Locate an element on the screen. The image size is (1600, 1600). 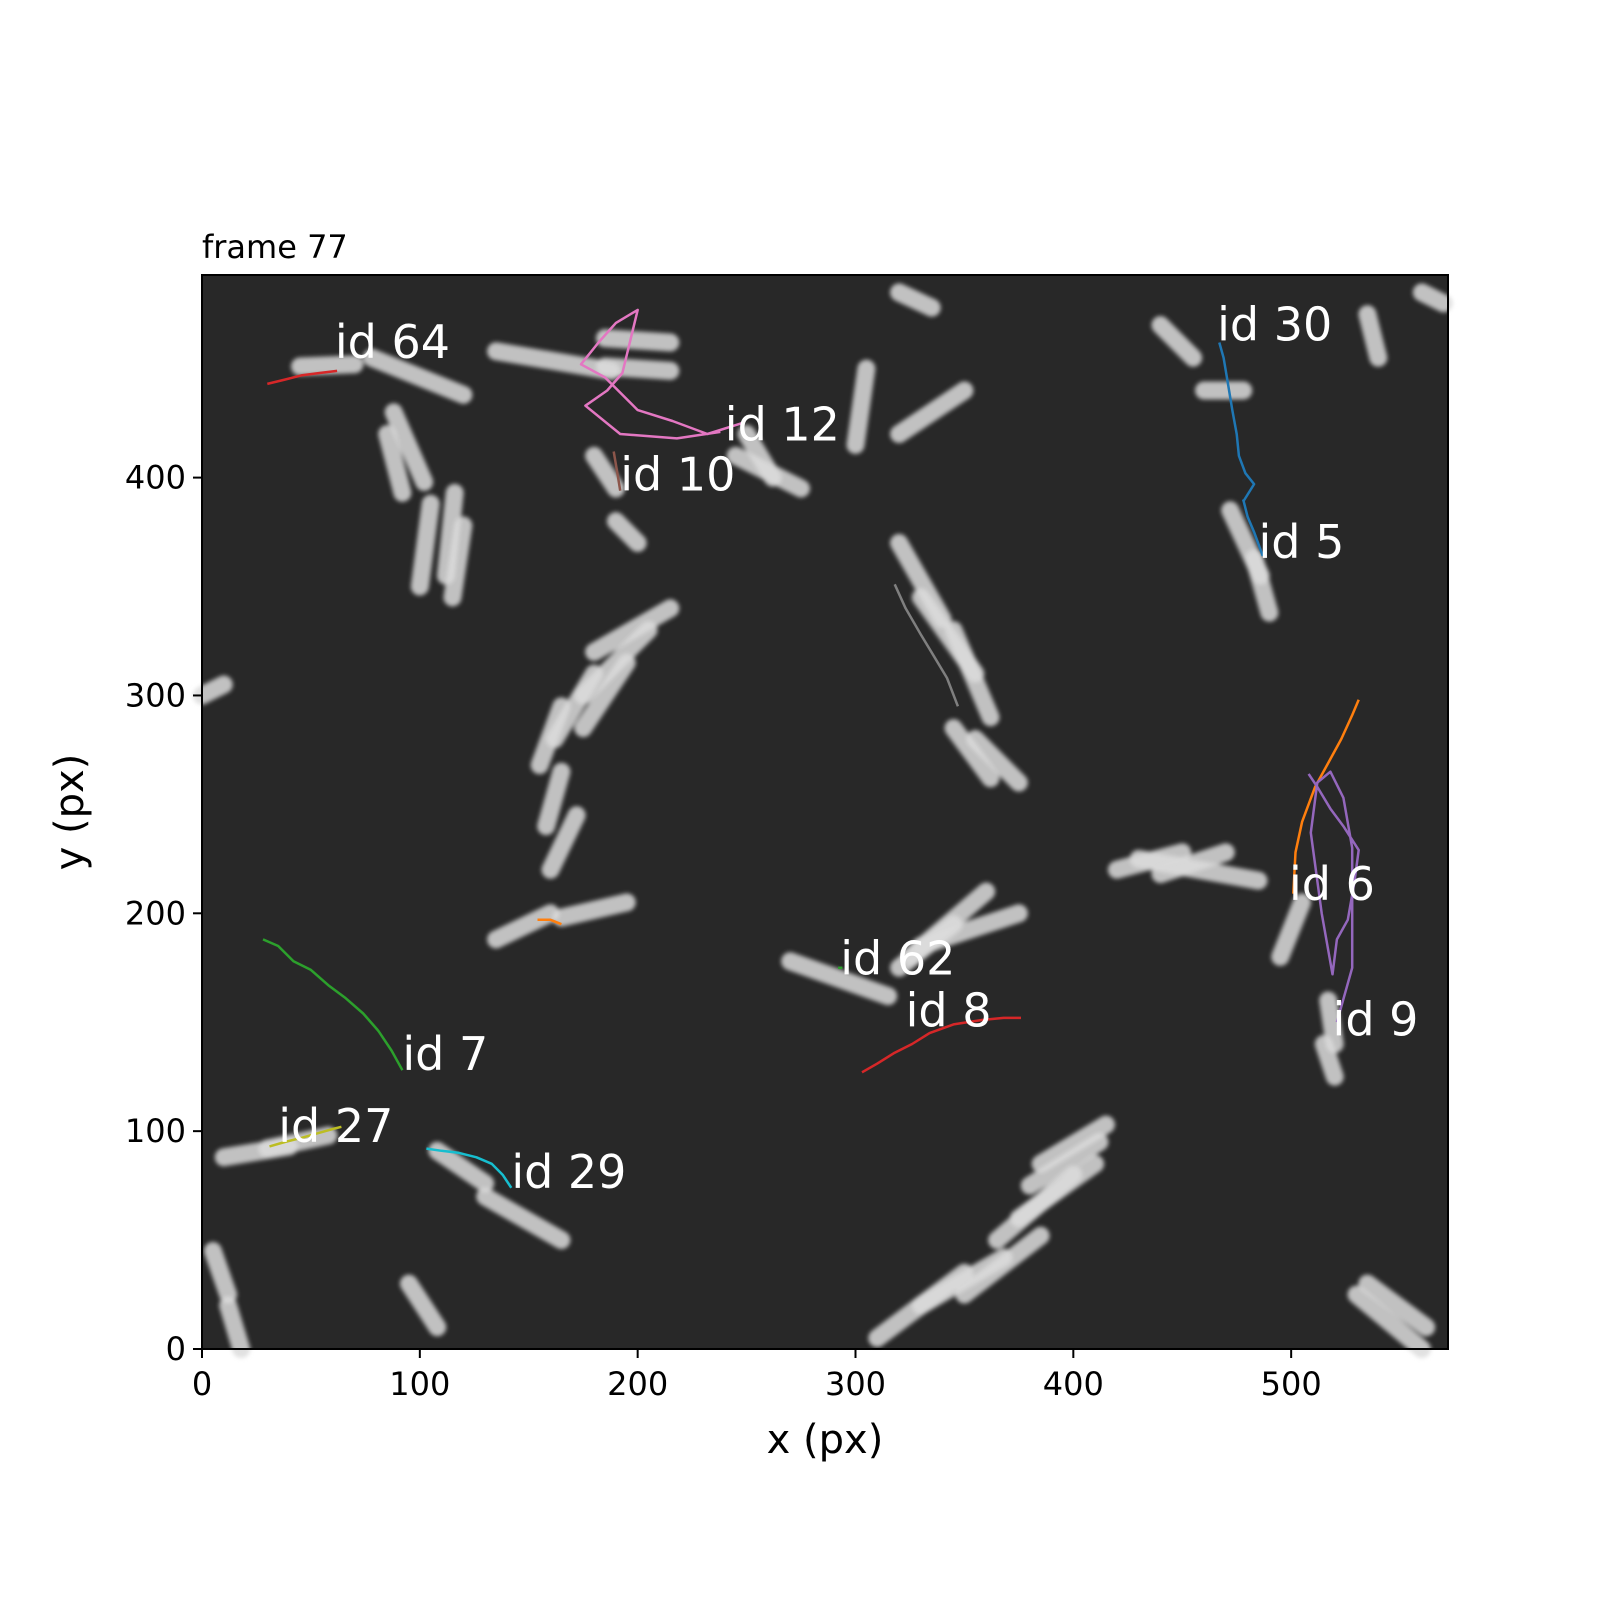
track-label: id 6 is located at coordinates (1332, 884).